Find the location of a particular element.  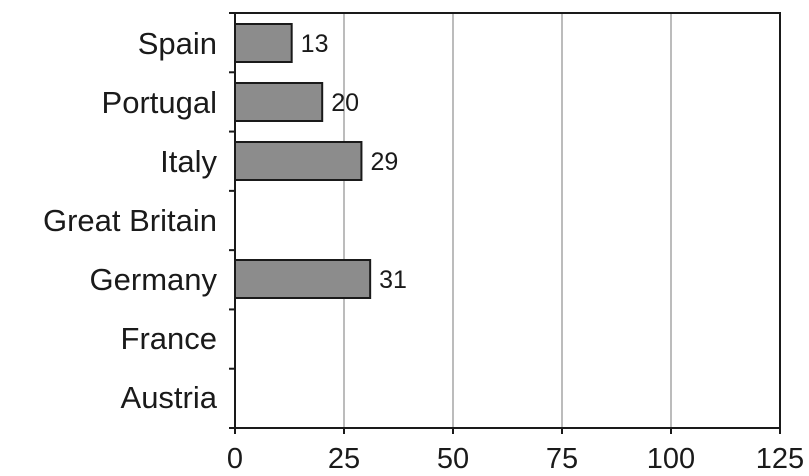

data-label: 31 is located at coordinates (393, 280).